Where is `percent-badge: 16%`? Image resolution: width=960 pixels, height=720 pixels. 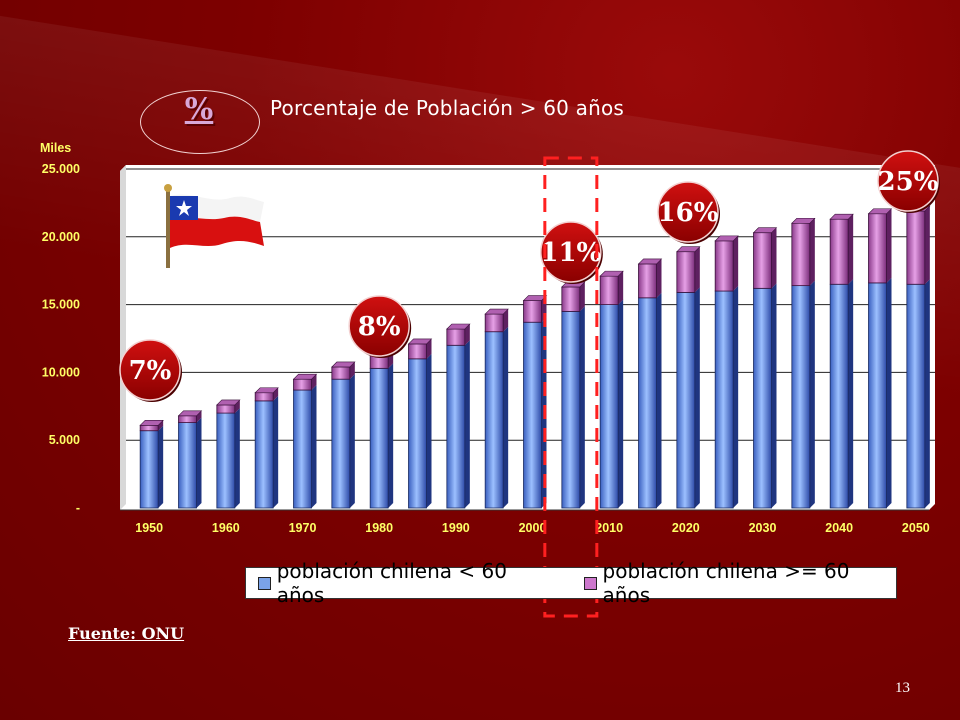
percent-badge: 16% is located at coordinates (688, 212).